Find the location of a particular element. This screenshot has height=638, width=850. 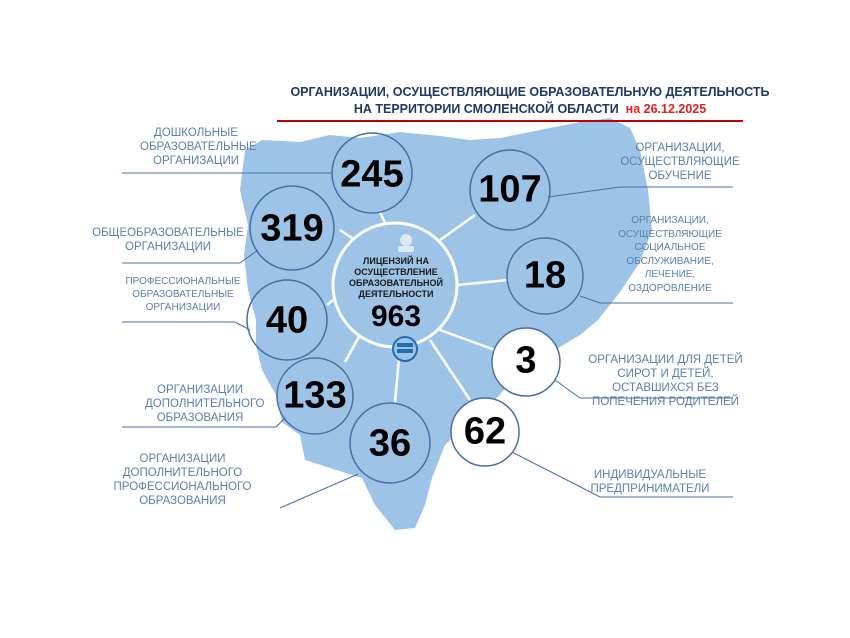

value-entrepreneurs: 62 is located at coordinates (485, 431).